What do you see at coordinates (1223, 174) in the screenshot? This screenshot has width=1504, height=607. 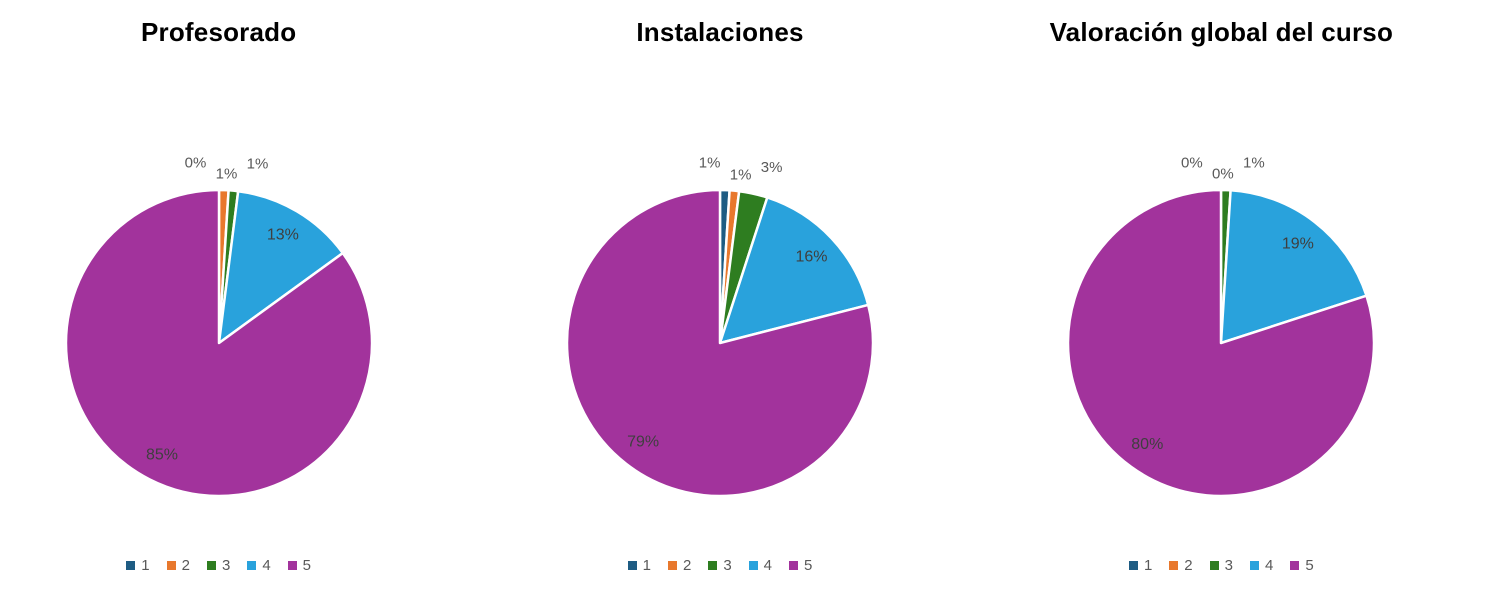 I see `slice-label-2: 0%` at bounding box center [1223, 174].